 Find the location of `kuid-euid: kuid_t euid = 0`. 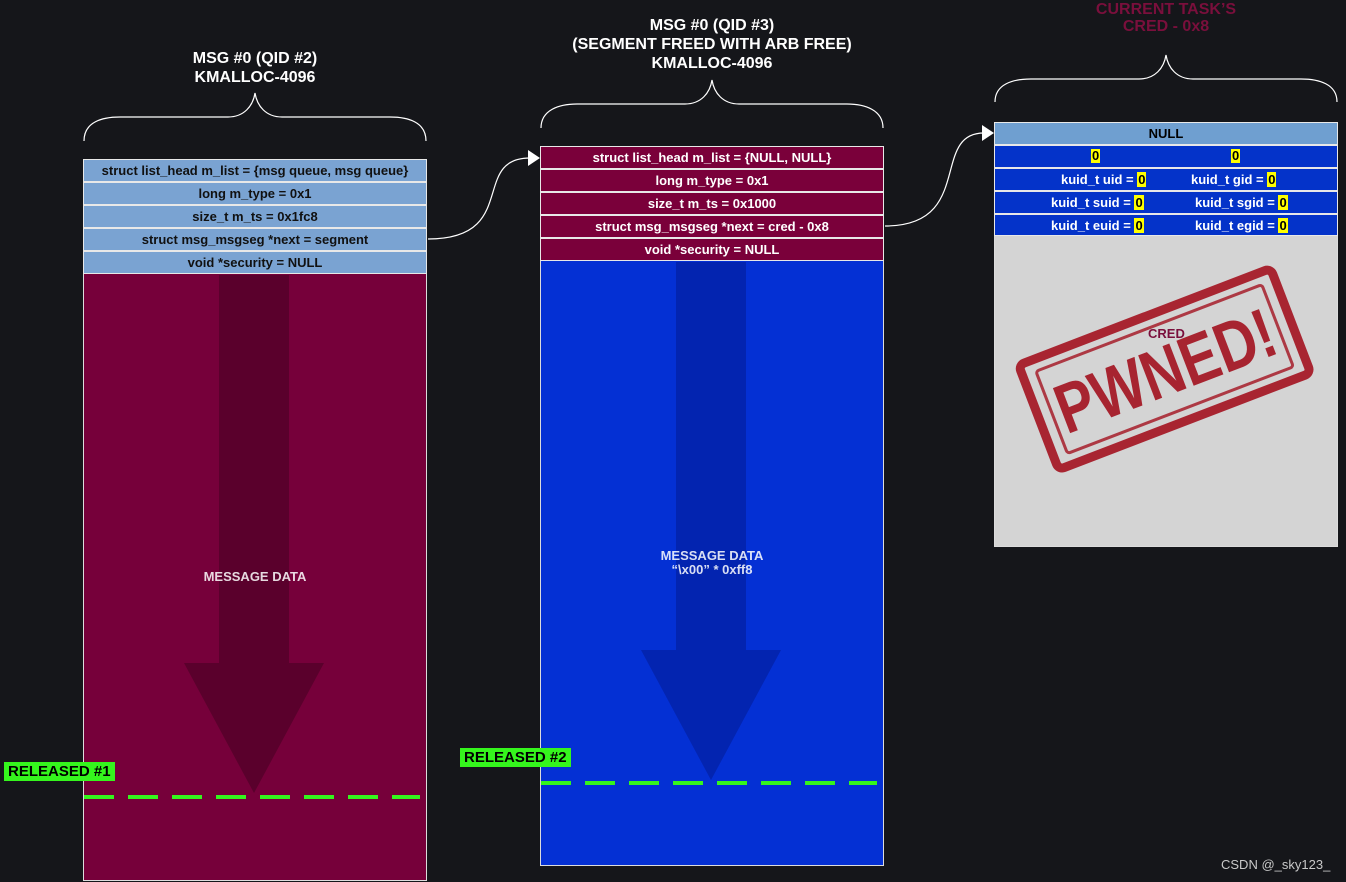

kuid-euid: kuid_t euid = 0 is located at coordinates (1097, 225).